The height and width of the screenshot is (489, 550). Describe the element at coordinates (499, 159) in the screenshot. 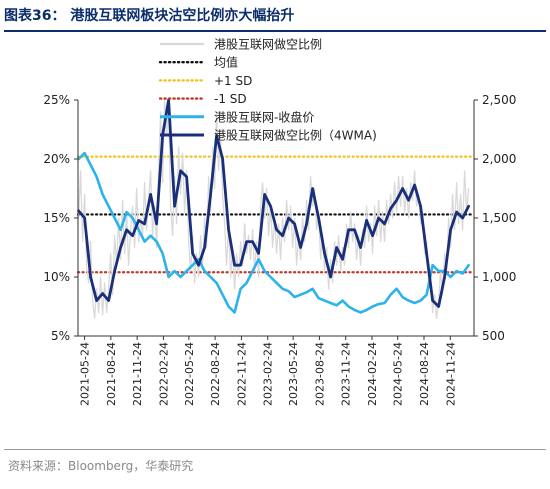

I see `right-tick-label: 2,000` at that location.